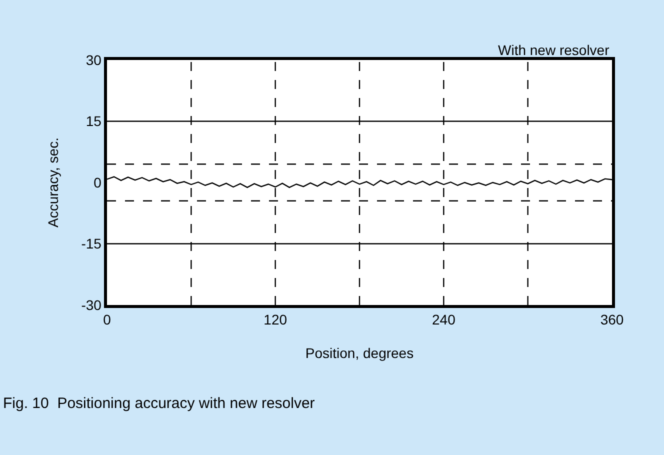  What do you see at coordinates (159, 403) in the screenshot?
I see `caption: Fig. 10 Positioning accuracy with new resolver` at bounding box center [159, 403].